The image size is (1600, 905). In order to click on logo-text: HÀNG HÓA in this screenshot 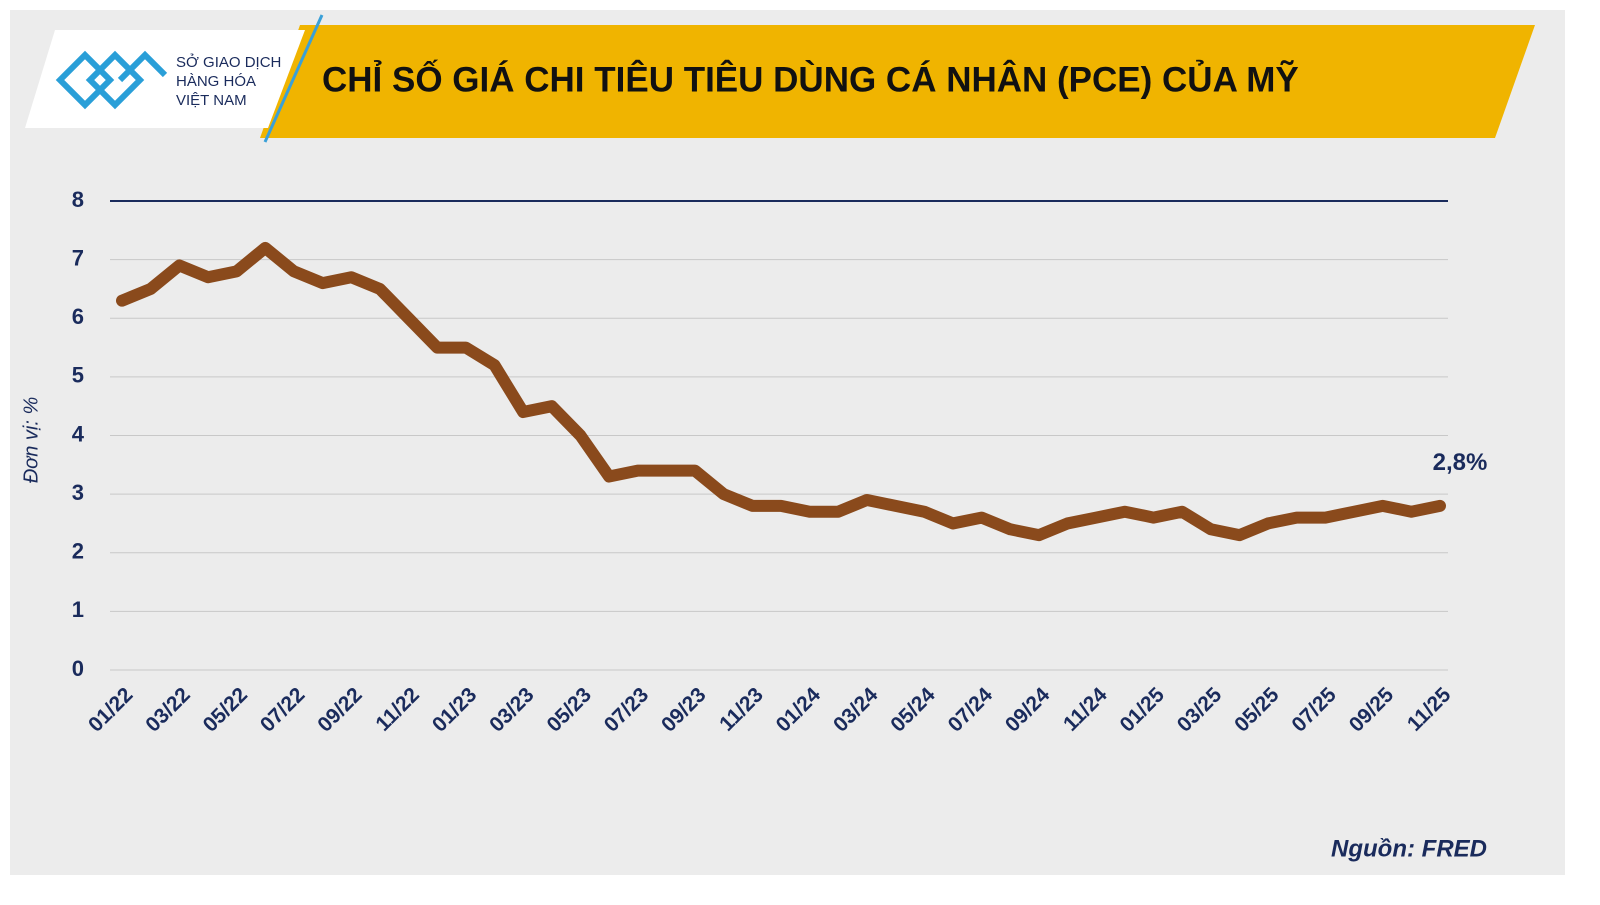, I will do `click(216, 81)`.